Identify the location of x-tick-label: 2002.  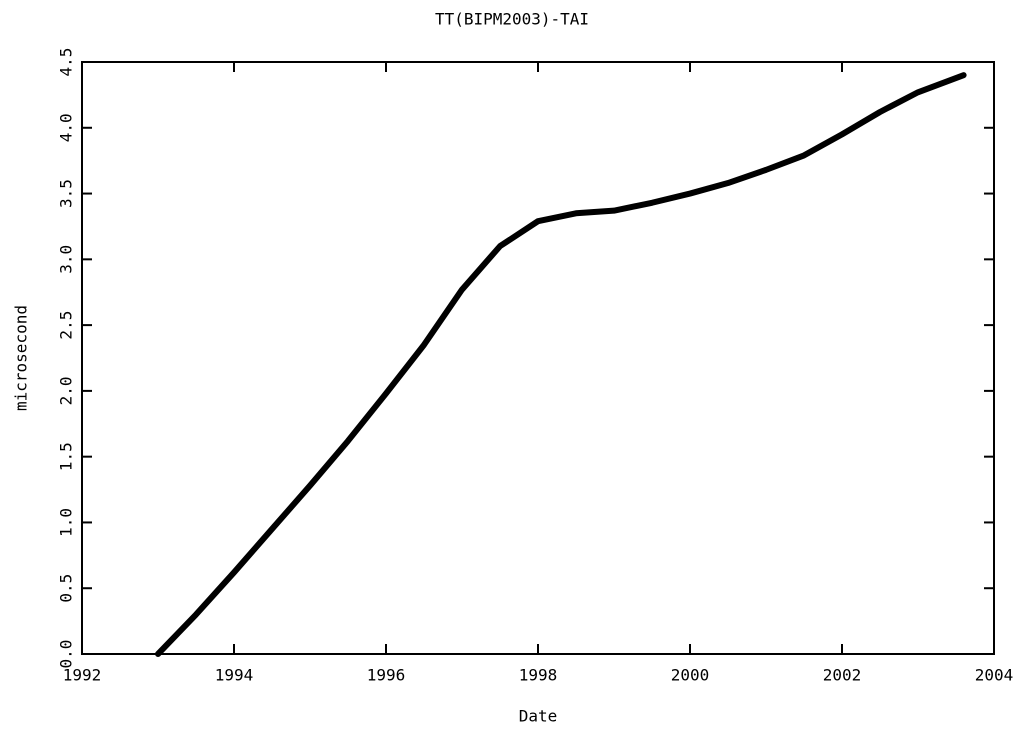
(842, 675).